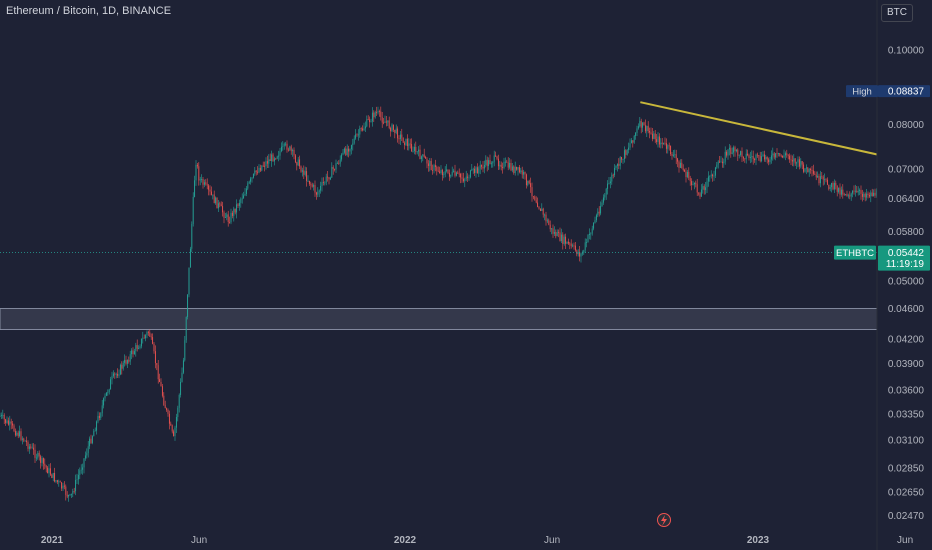  I want to click on y-tick-label: 0.06400, so click(906, 199).